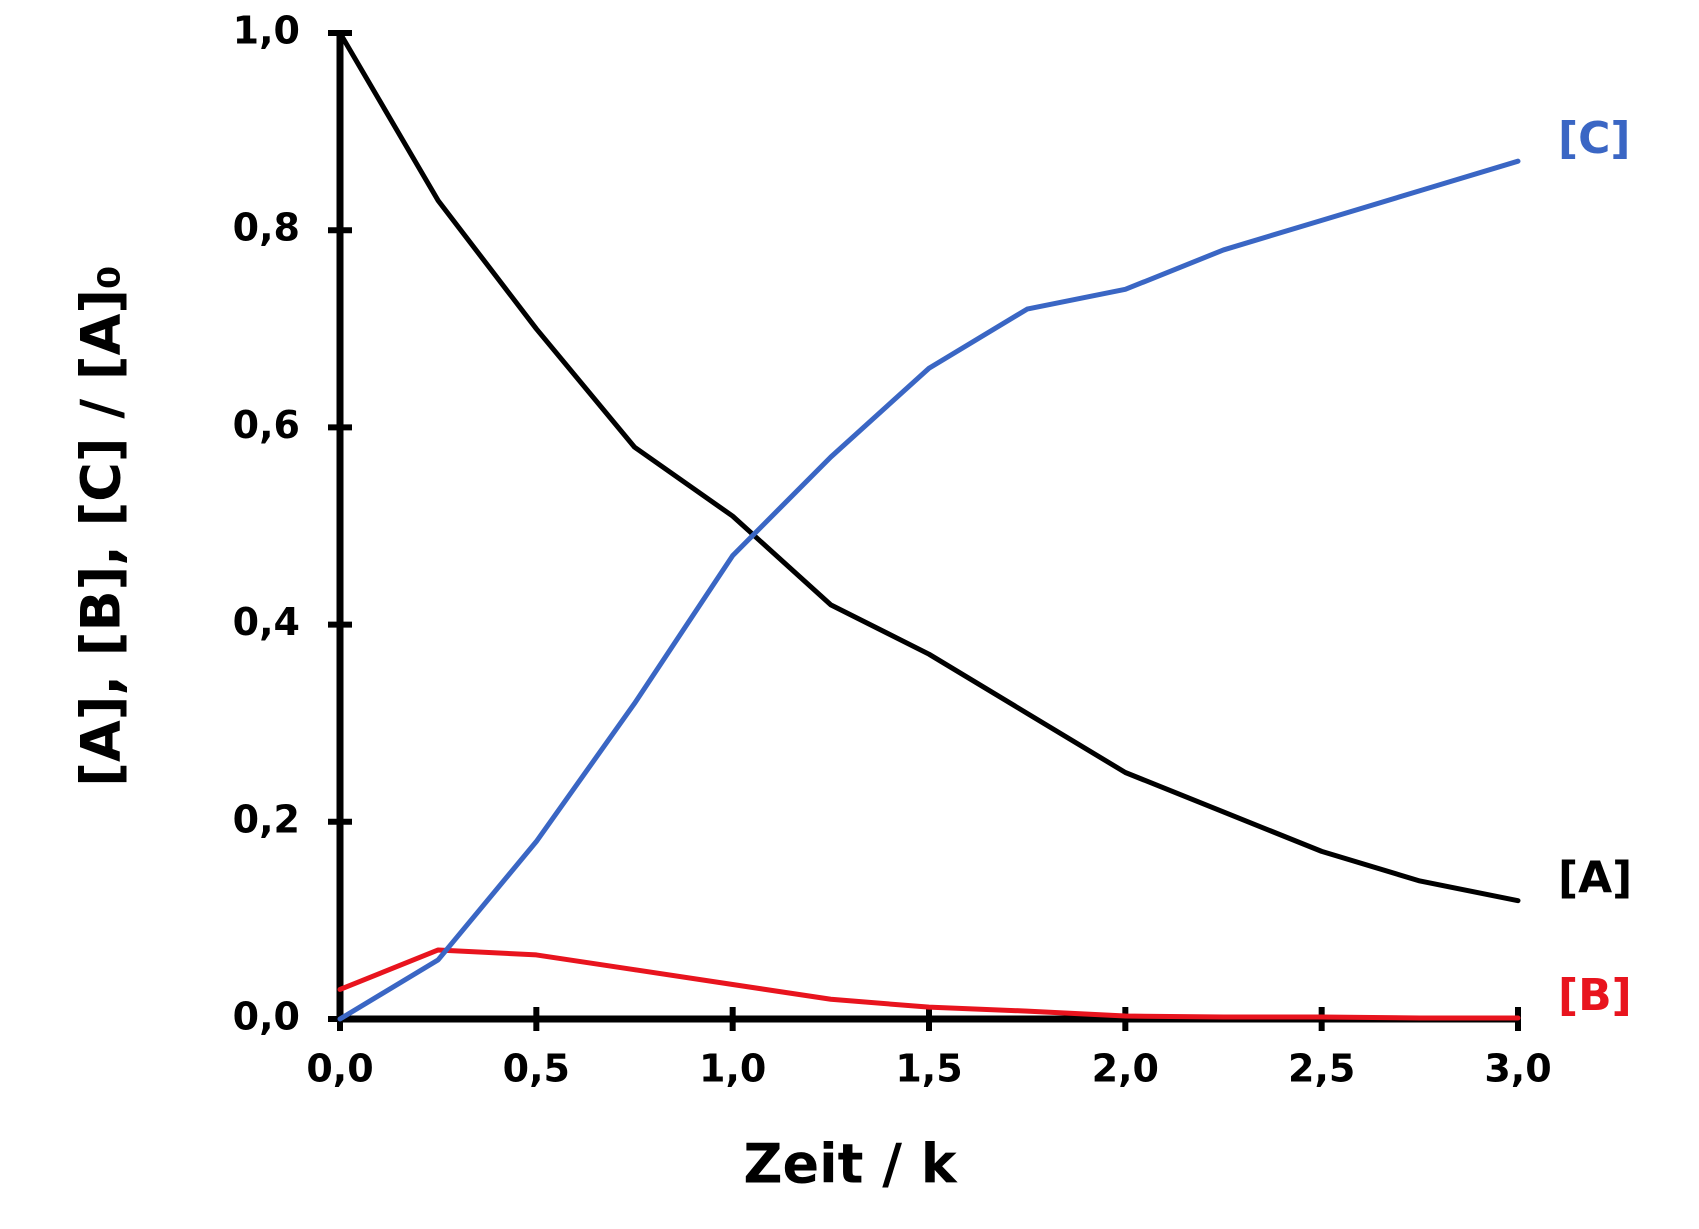  What do you see at coordinates (266, 622) in the screenshot?
I see `y-tick-label: 0,4` at bounding box center [266, 622].